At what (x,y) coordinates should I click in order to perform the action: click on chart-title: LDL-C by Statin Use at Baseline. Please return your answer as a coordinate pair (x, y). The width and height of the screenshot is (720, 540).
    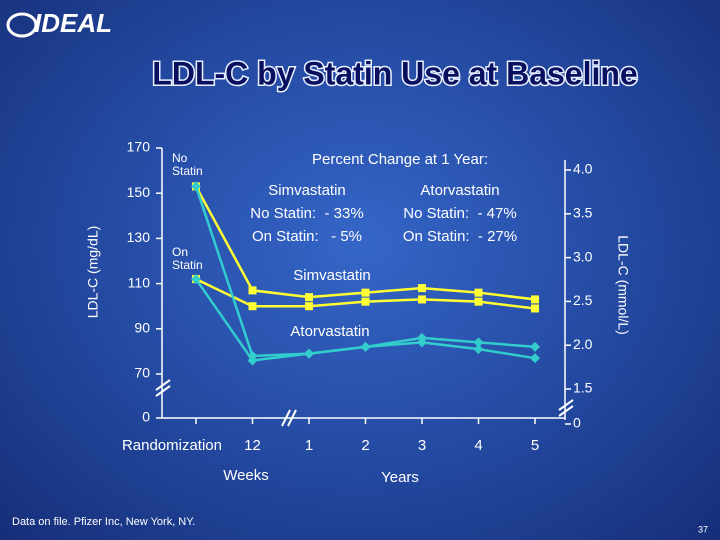
    Looking at the image, I should click on (394, 73).